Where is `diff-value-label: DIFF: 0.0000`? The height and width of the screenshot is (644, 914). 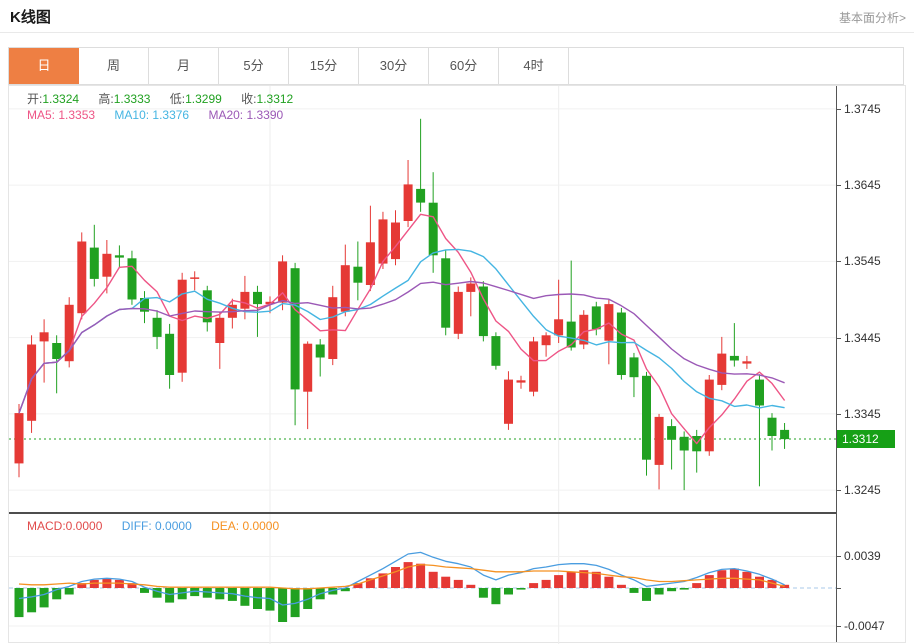 diff-value-label: DIFF: 0.0000 is located at coordinates (156, 526).